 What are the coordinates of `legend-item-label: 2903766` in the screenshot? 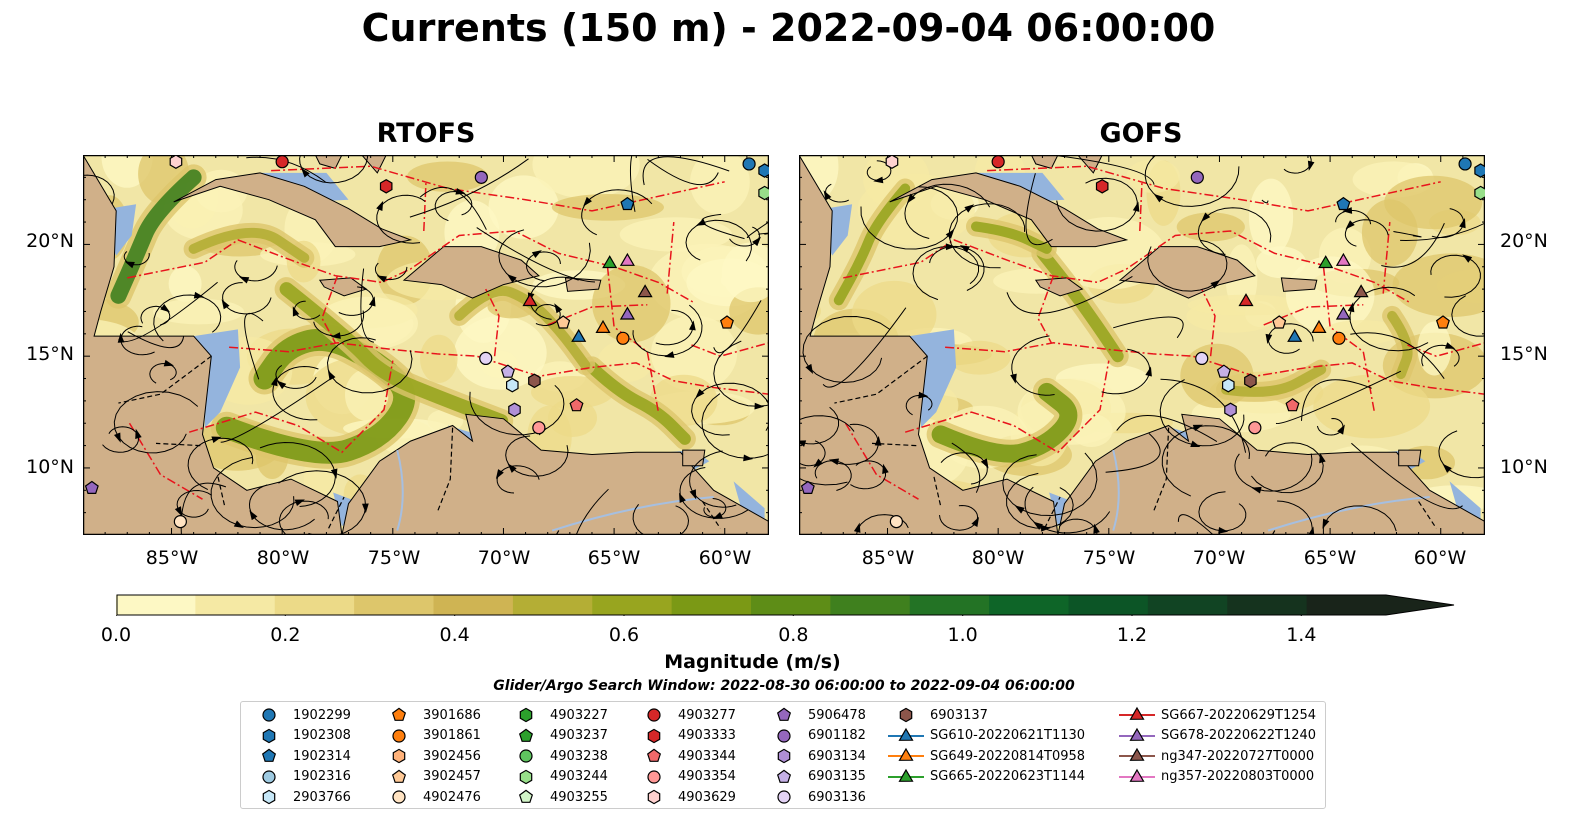 It's located at (322, 797).